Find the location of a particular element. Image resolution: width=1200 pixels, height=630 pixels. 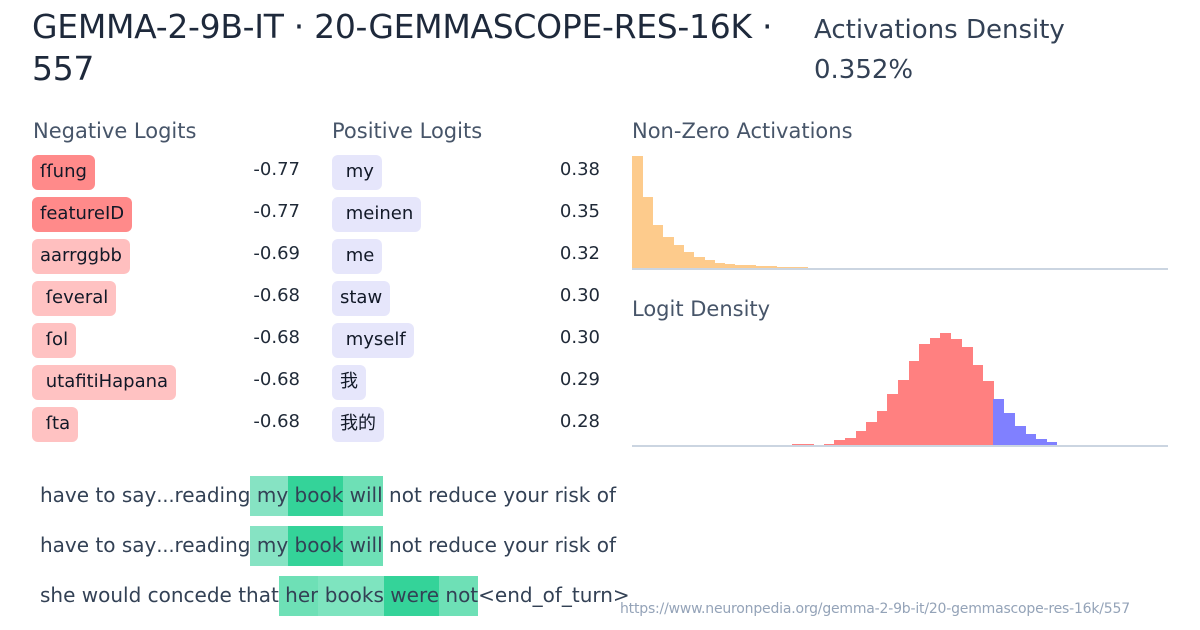

logit-value: 0.38 is located at coordinates (579, 169).